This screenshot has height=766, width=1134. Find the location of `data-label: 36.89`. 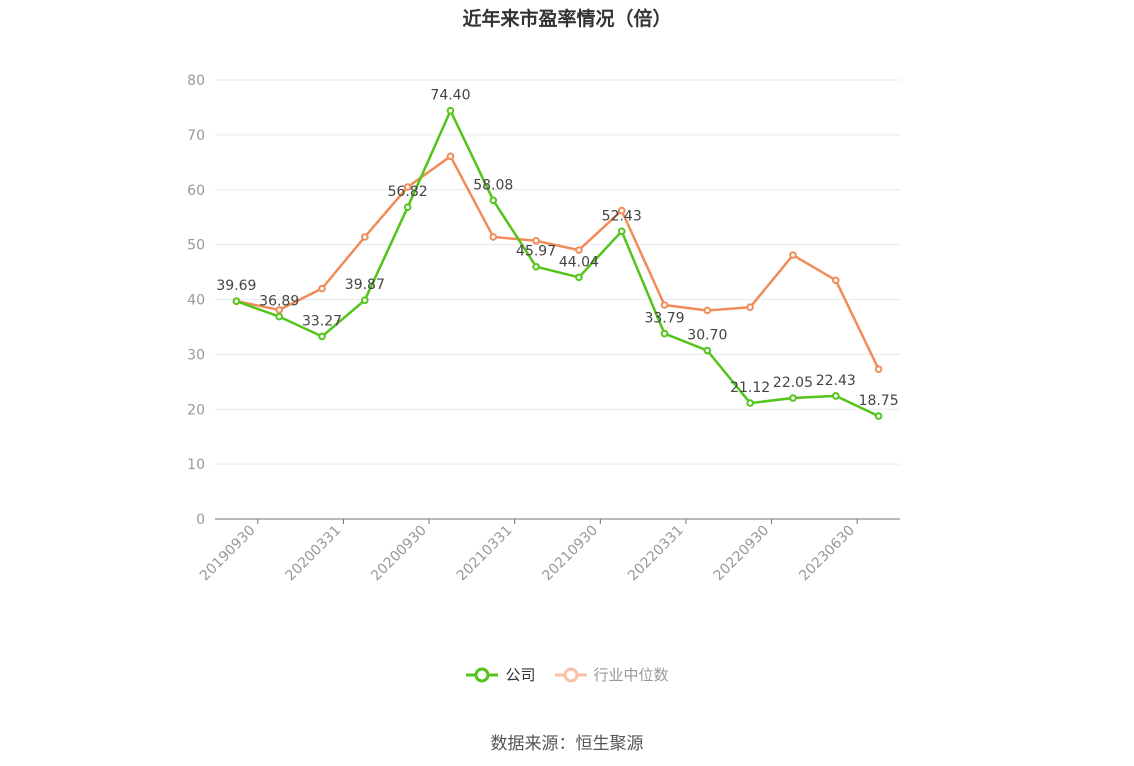

data-label: 36.89 is located at coordinates (279, 302).